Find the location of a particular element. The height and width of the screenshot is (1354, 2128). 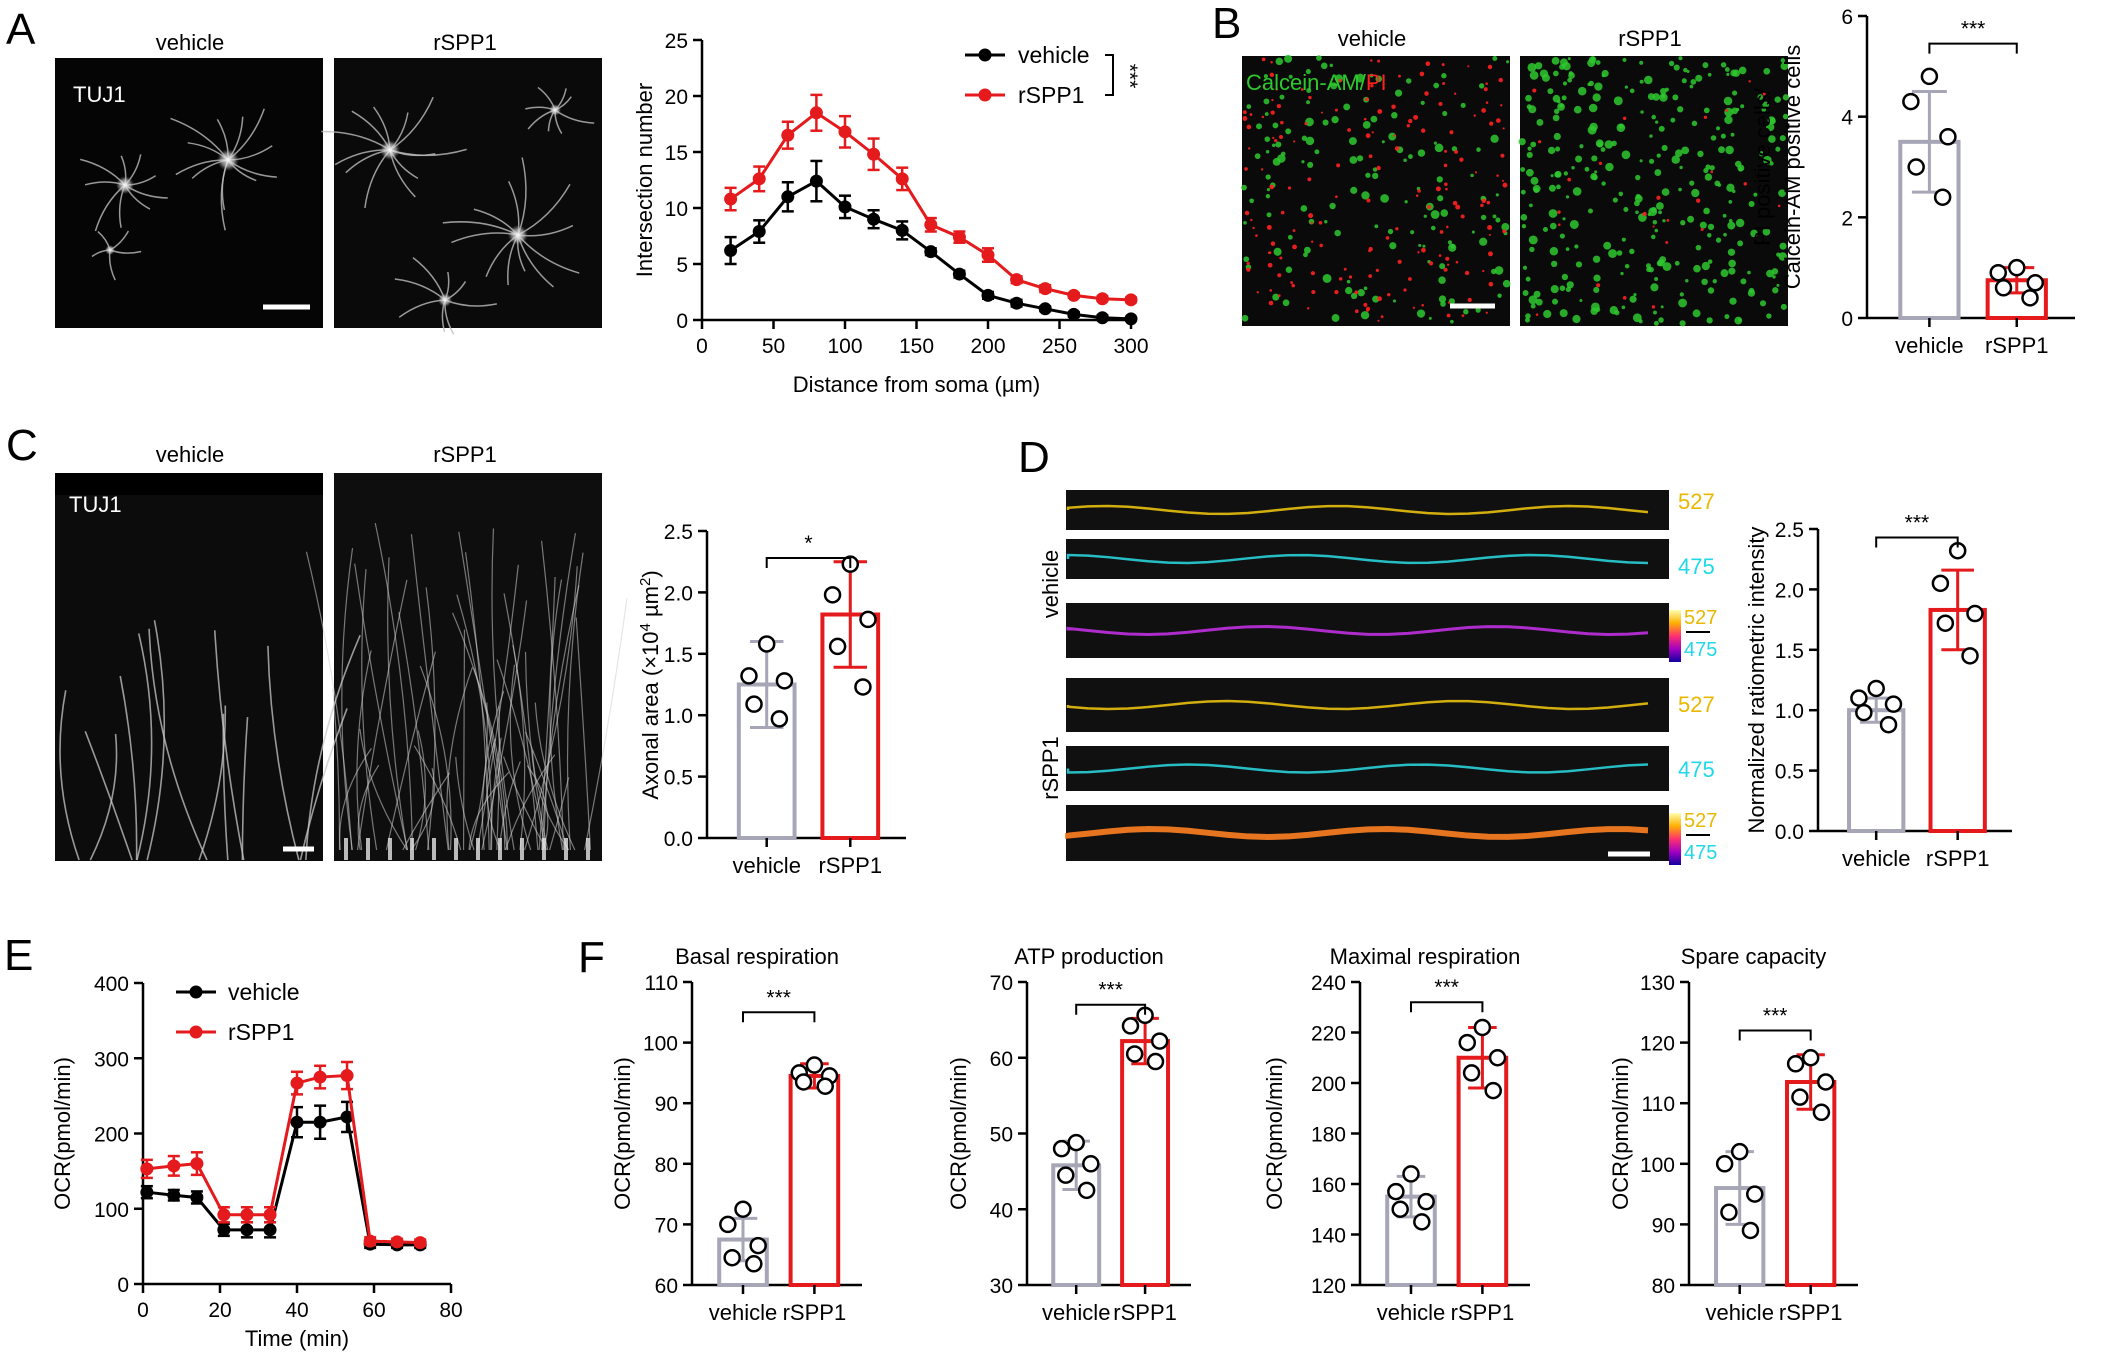

E-x-tick-label: 40 is located at coordinates (296, 1310).